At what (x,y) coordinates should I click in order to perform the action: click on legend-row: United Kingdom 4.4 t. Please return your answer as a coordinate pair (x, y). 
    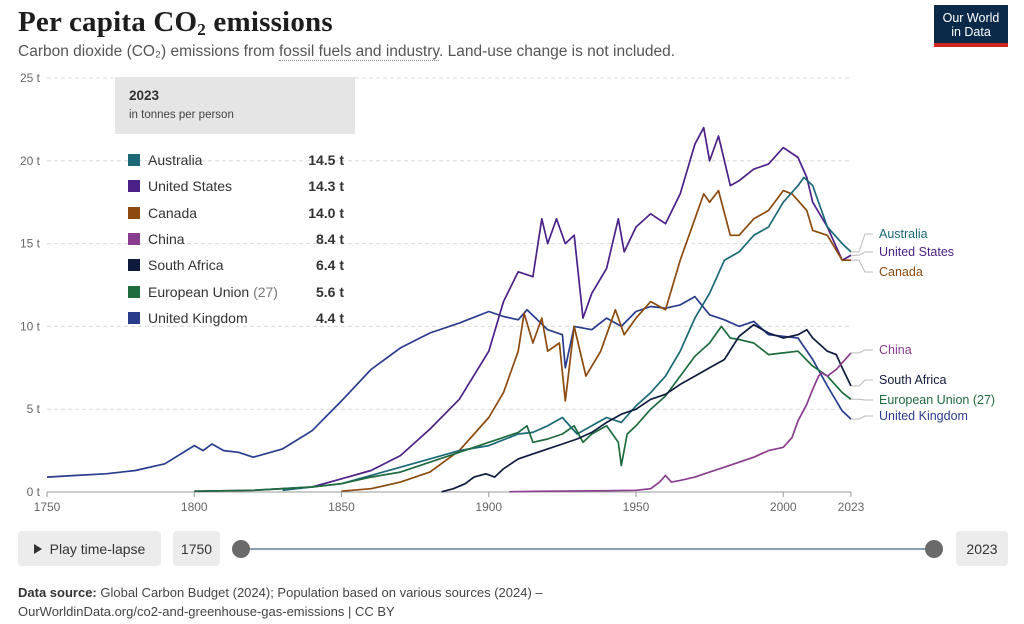
    Looking at the image, I should click on (236, 318).